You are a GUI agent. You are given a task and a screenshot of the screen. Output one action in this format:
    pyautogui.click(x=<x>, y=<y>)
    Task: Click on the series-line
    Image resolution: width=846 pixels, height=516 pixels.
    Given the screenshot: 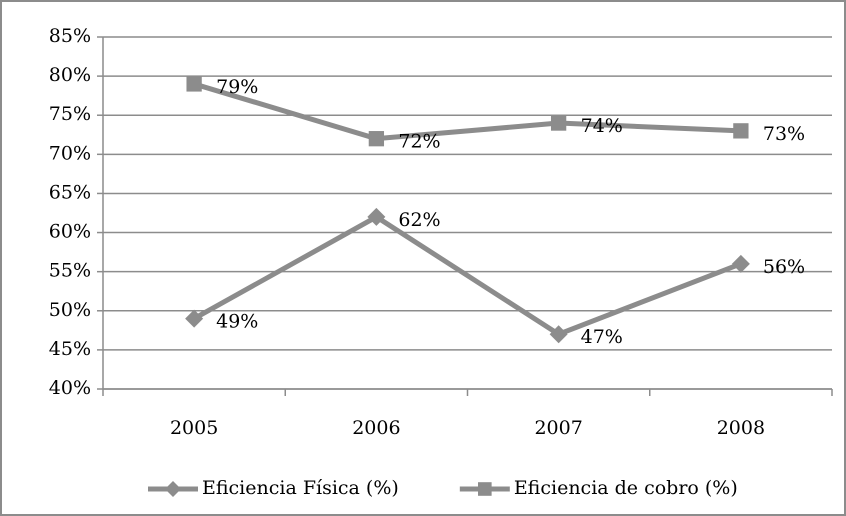 What is the action you would take?
    pyautogui.click(x=467, y=111)
    